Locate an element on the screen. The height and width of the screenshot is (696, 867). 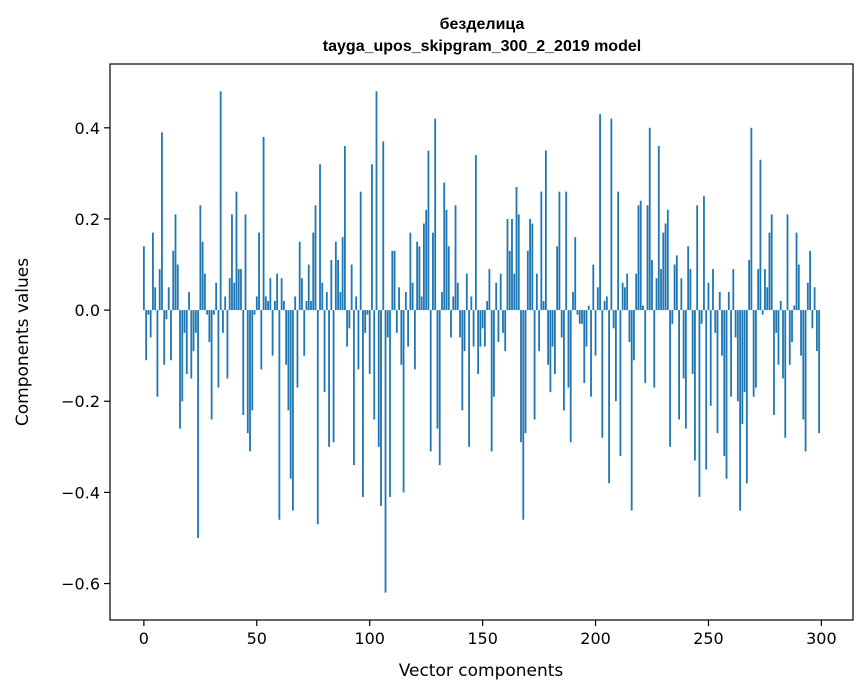
chart-subtitle: tayga_upos_skipgram_300_2_2019 model is located at coordinates (482, 46).